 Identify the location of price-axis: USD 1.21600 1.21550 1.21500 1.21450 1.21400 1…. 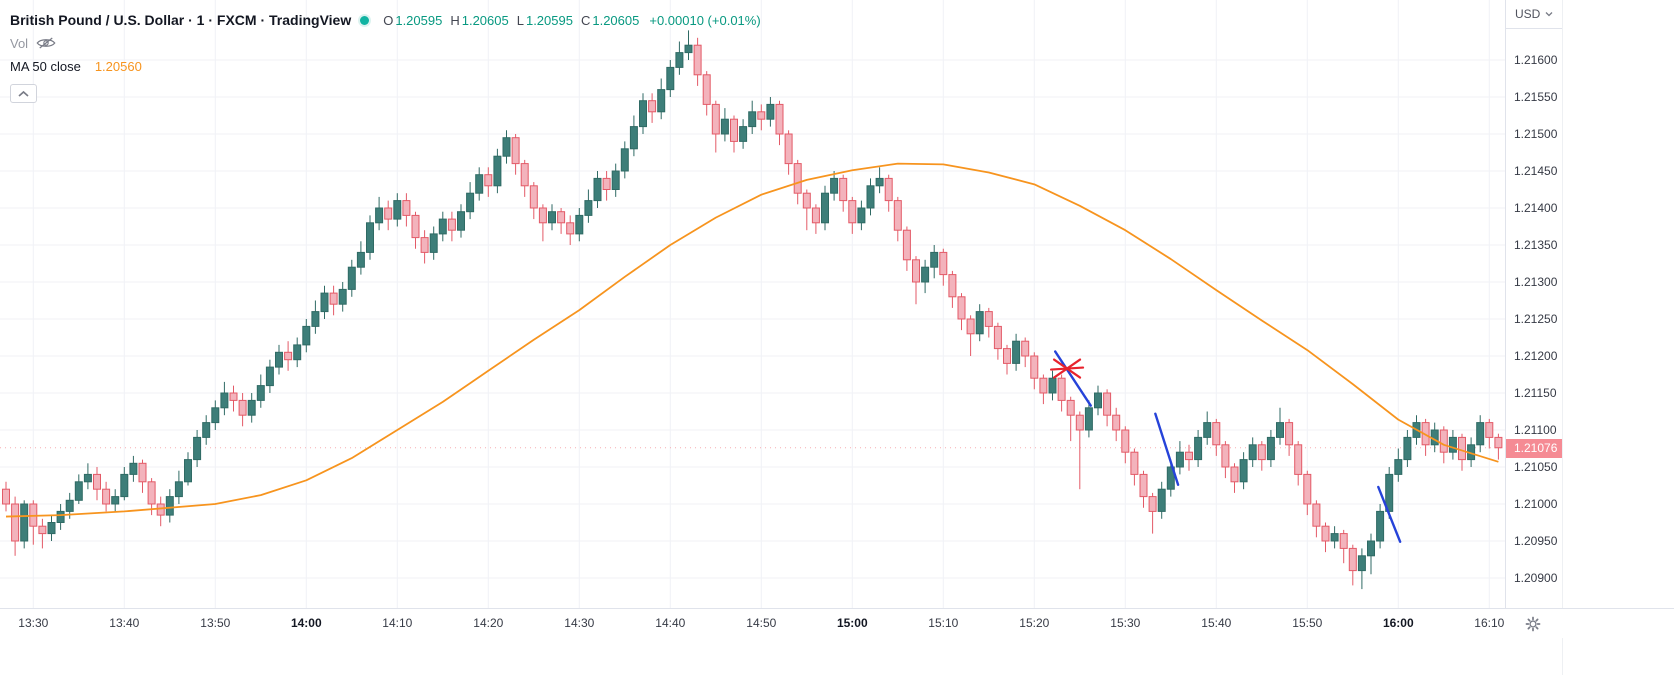
(1534, 304).